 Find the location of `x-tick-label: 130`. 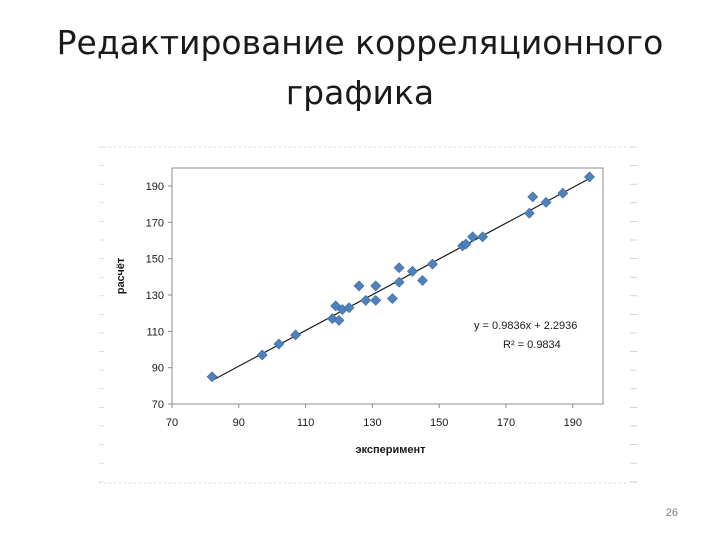

x-tick-label: 130 is located at coordinates (372, 423).